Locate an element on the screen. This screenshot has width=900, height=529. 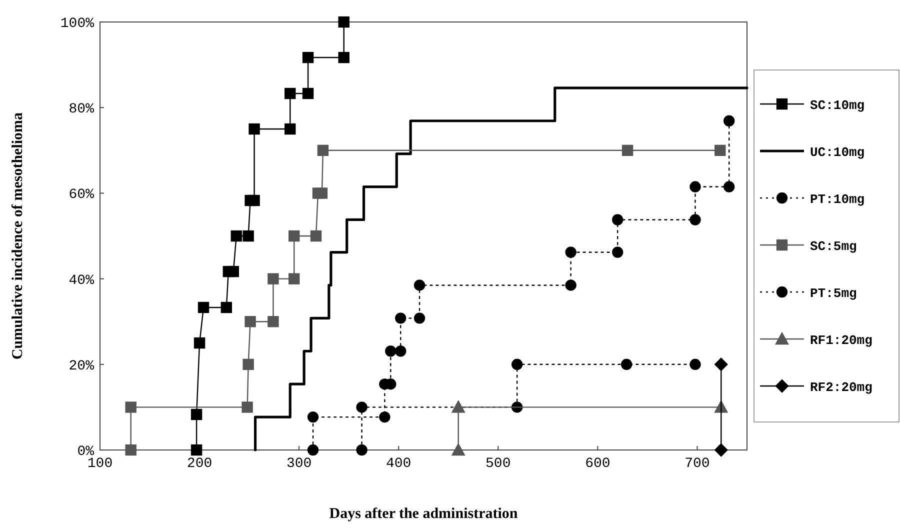
x-tick-label: 100 is located at coordinates (100, 464).